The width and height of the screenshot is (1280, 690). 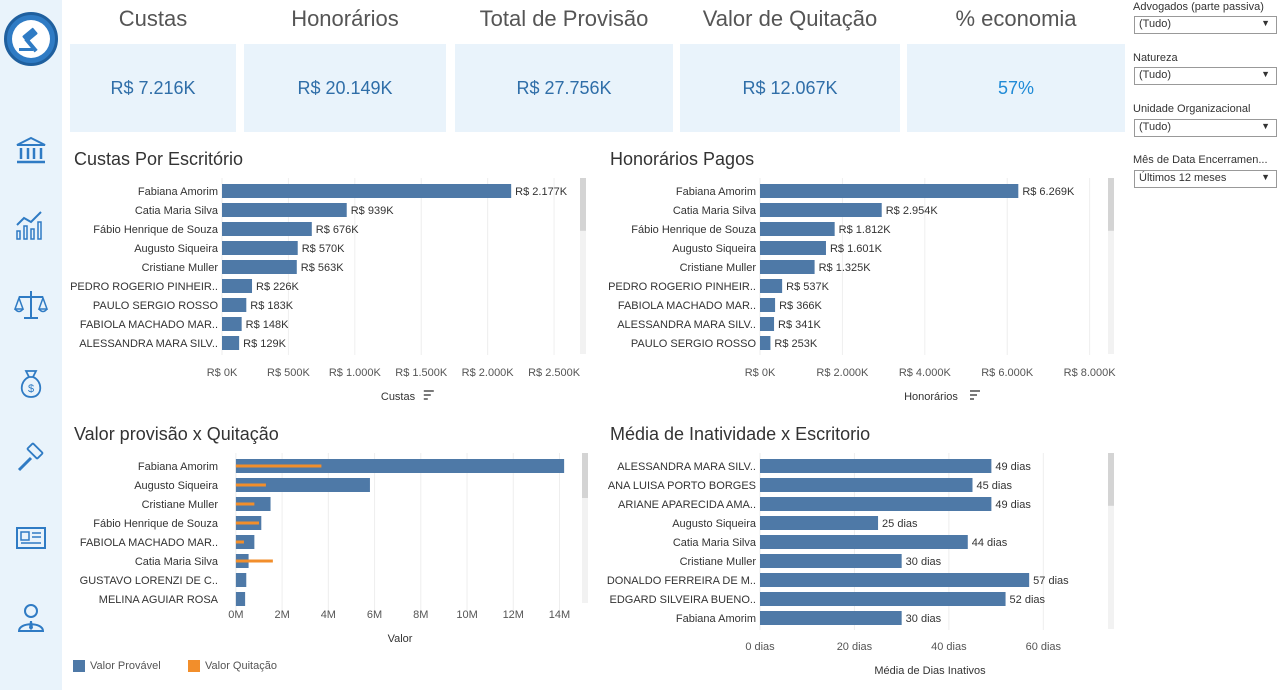 What do you see at coordinates (1205, 25) in the screenshot?
I see `filter-select-advogados: (Tudo) ▼` at bounding box center [1205, 25].